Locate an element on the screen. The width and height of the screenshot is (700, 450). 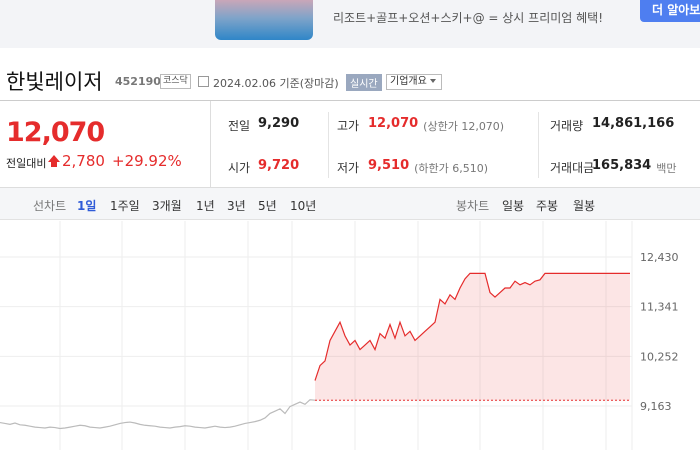
tab: 3년 is located at coordinates (236, 206).